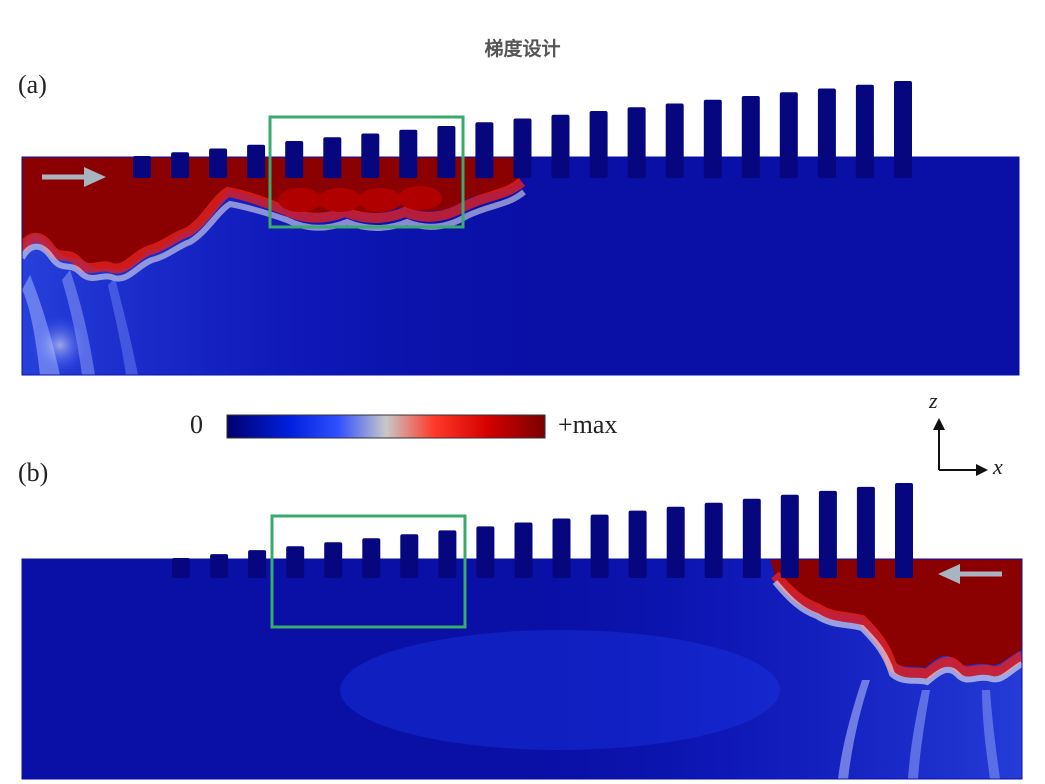 This screenshot has width=1045, height=784. What do you see at coordinates (522, 49) in the screenshot?
I see `figure-title: 梯度设计` at bounding box center [522, 49].